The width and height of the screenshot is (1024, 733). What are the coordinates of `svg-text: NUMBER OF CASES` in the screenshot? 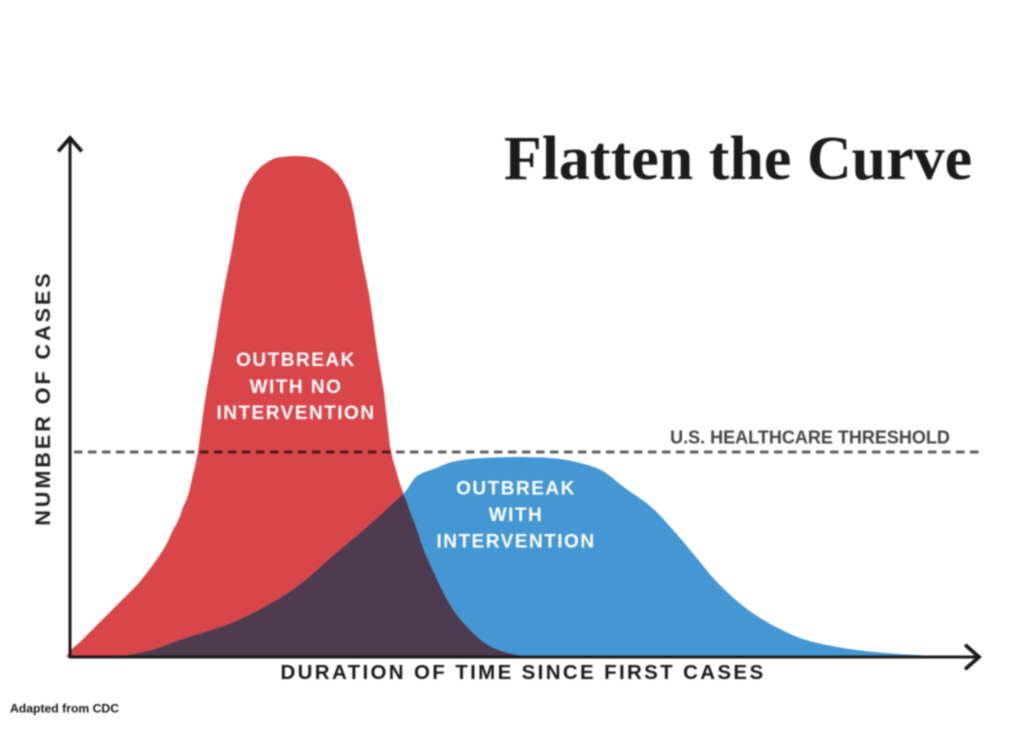 It's located at (43, 397).